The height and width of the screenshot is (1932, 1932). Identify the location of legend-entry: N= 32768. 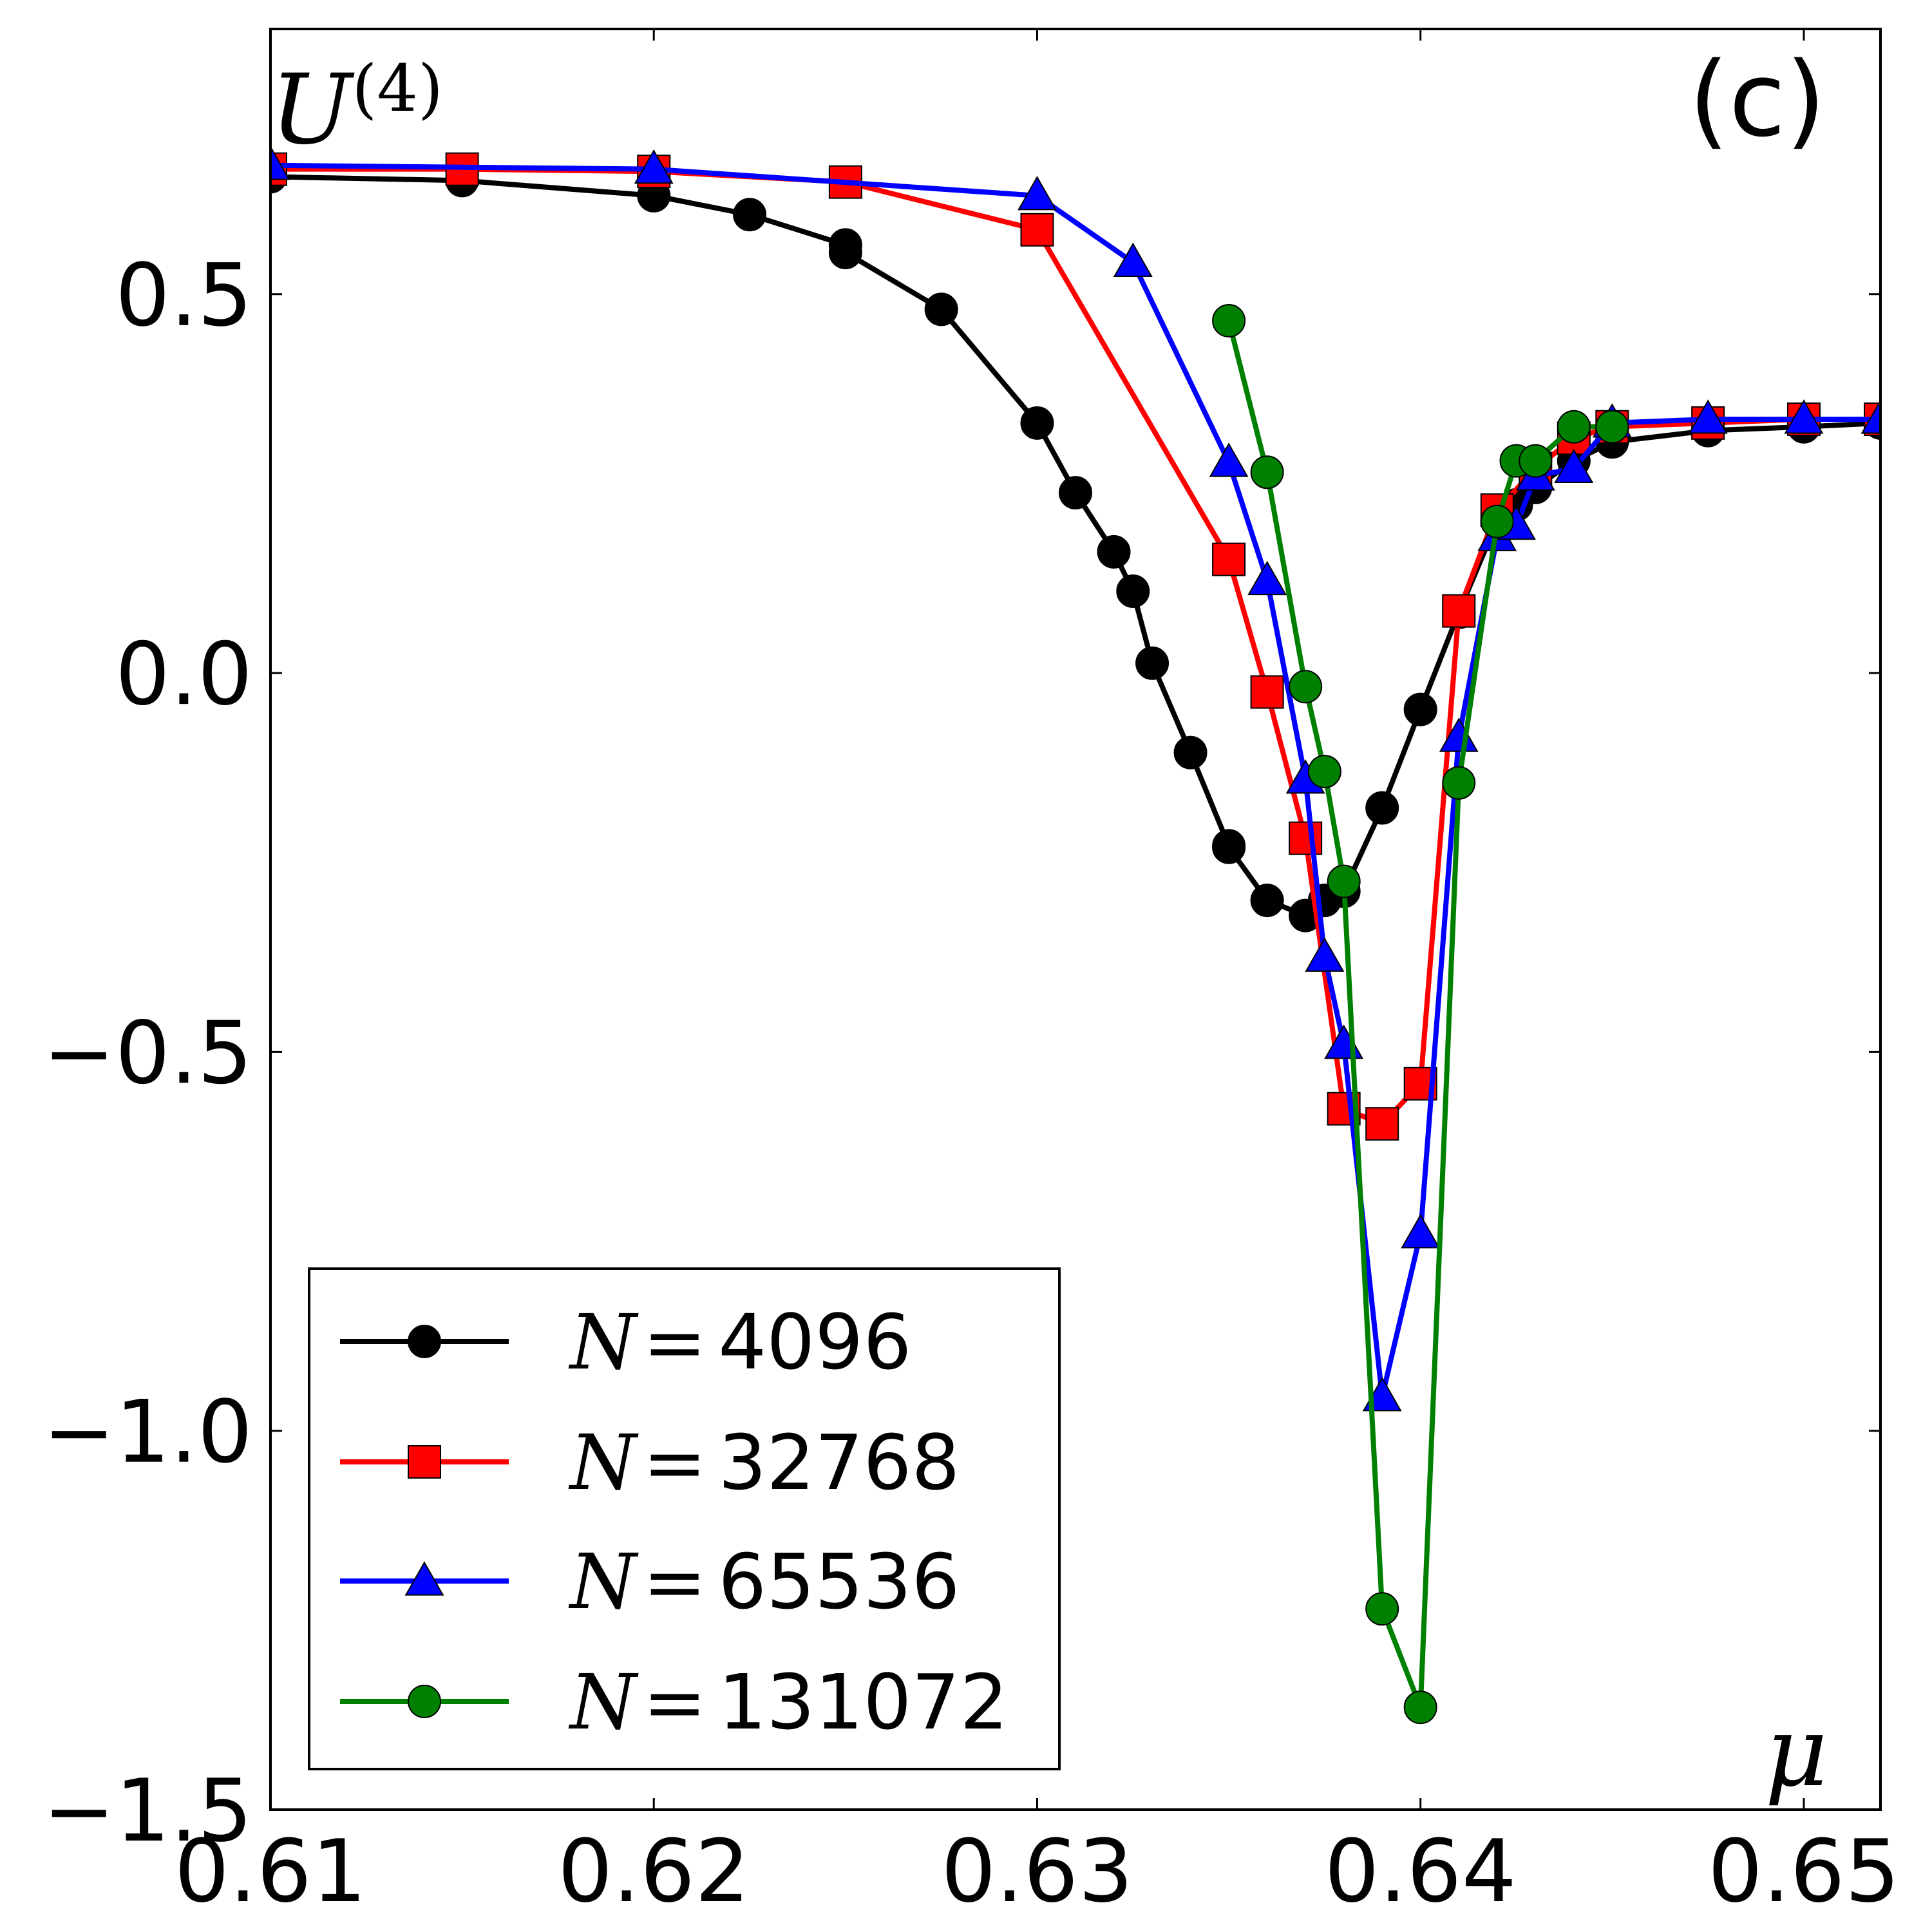
(650, 1463).